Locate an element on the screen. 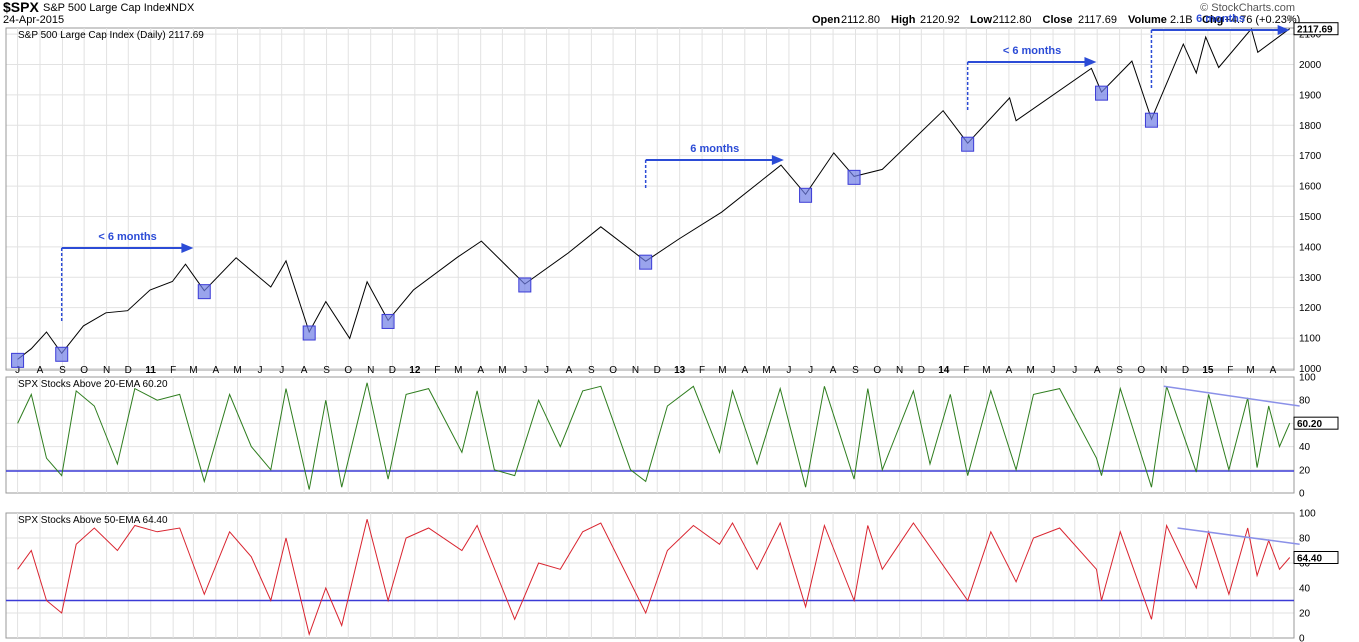 This screenshot has width=1359, height=642. panel-title: S&P 500 Large Cap Index (Daily) 2117.69 is located at coordinates (111, 35).